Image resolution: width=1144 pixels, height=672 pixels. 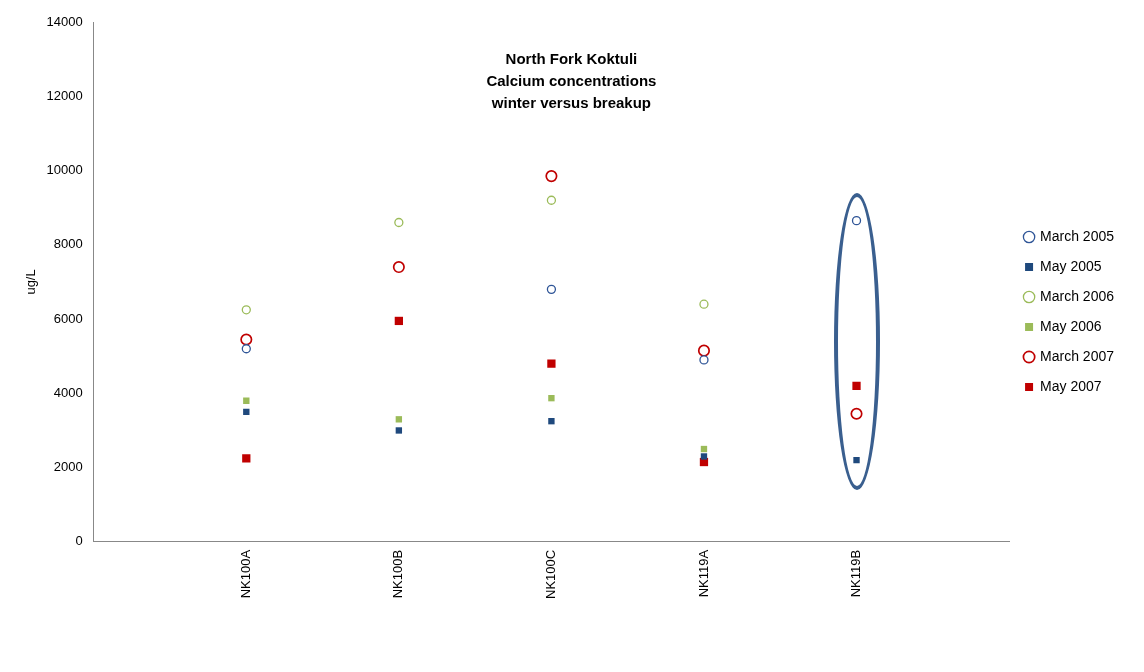 I want to click on text: North Fork Koktuli Calcium concentrations winter versus breakup, so click(x=571, y=80).